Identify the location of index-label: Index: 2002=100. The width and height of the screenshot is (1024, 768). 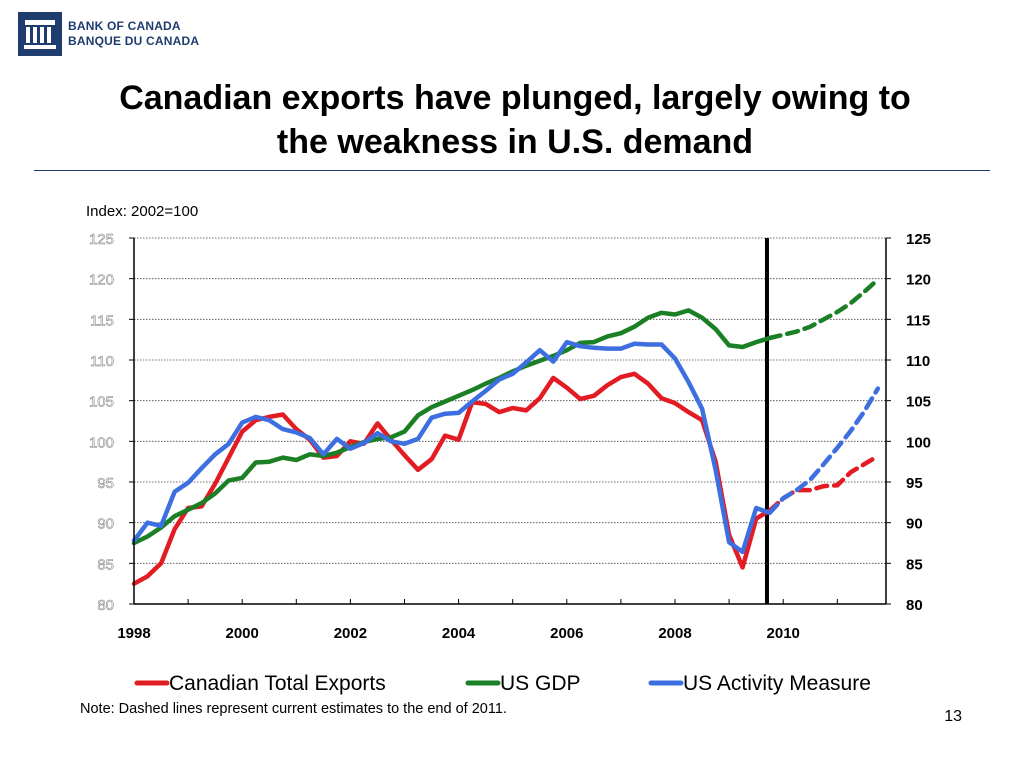
(142, 211).